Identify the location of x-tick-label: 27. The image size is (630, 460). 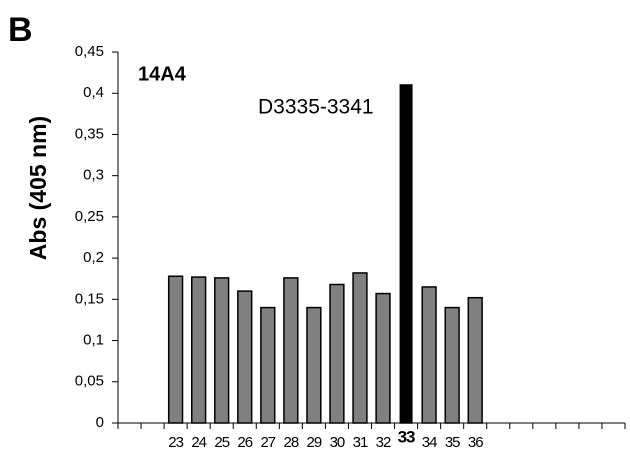
(267, 442).